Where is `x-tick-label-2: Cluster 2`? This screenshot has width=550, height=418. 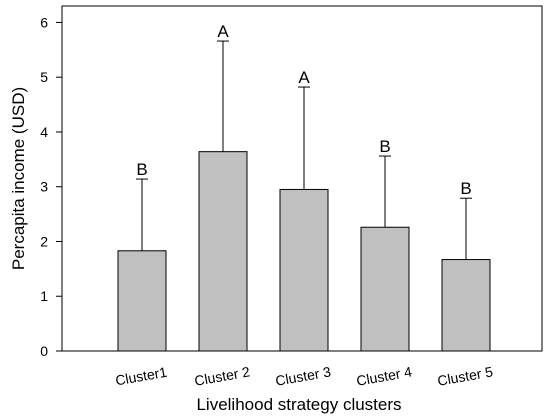
x-tick-label-2: Cluster 2 is located at coordinates (222, 376).